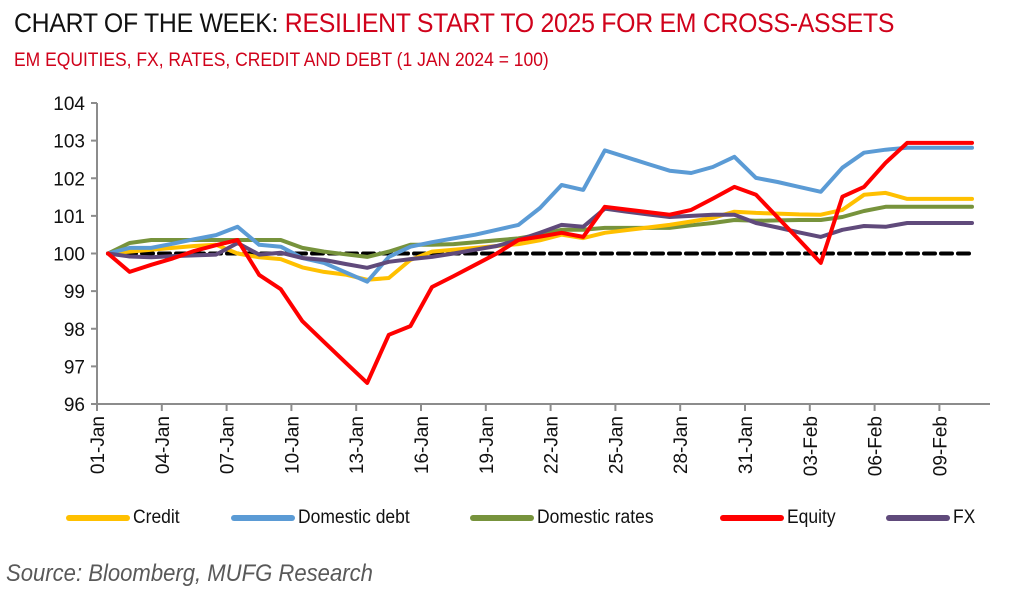 The height and width of the screenshot is (598, 1022). Describe the element at coordinates (552, 445) in the screenshot. I see `x-tick-label: 22-Jan` at that location.